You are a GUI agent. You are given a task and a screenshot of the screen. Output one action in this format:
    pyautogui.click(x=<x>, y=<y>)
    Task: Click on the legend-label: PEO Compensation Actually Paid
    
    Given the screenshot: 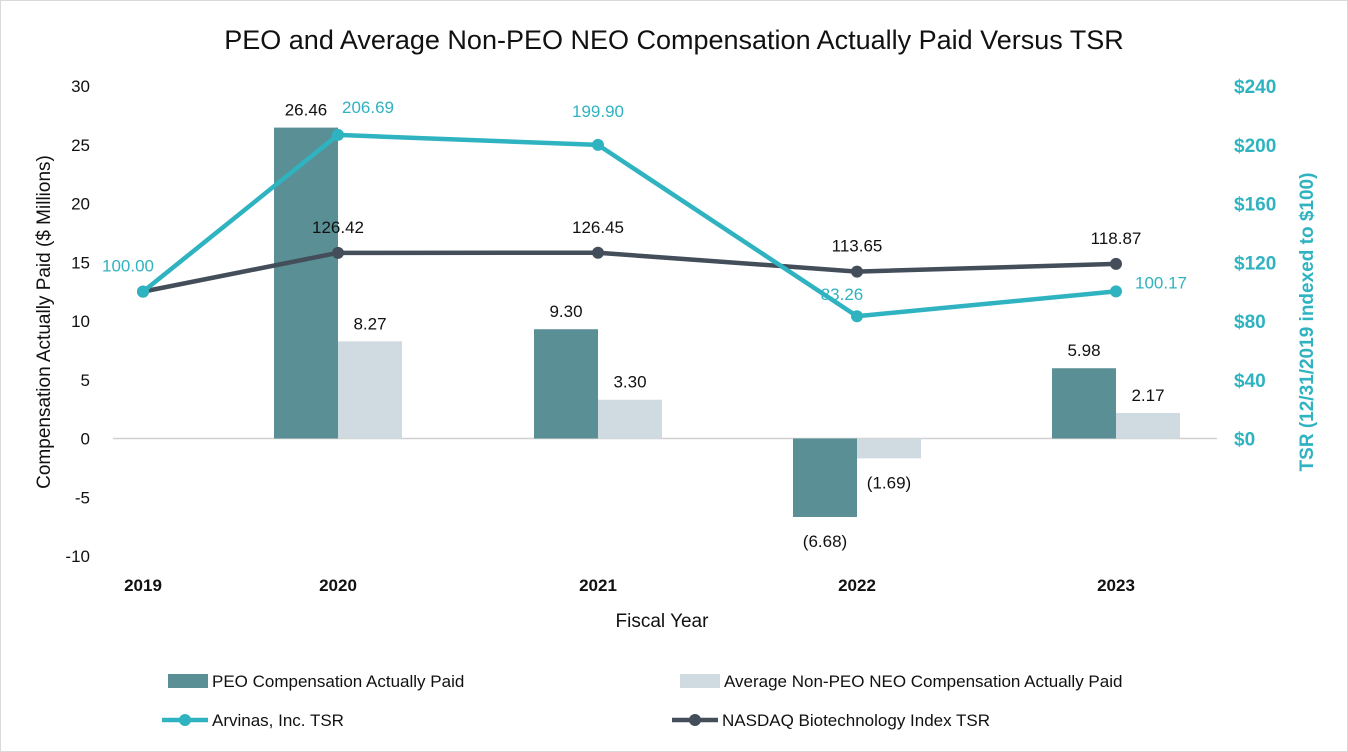 What is the action you would take?
    pyautogui.click(x=338, y=681)
    